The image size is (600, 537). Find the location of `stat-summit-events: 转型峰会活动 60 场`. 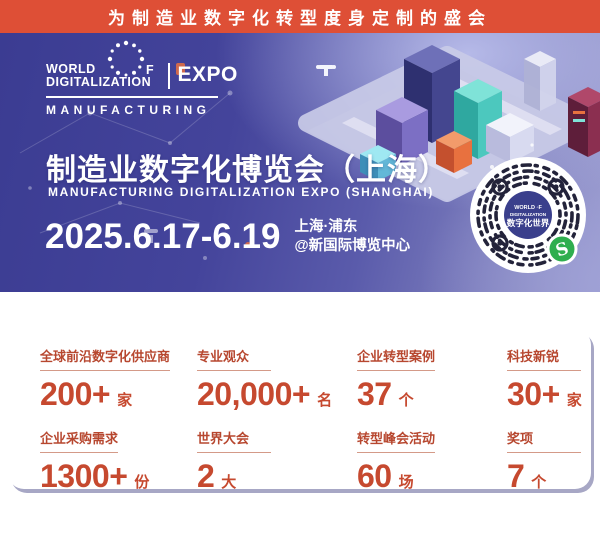

stat-summit-events: 转型峰会活动 60 场 is located at coordinates (432, 461).